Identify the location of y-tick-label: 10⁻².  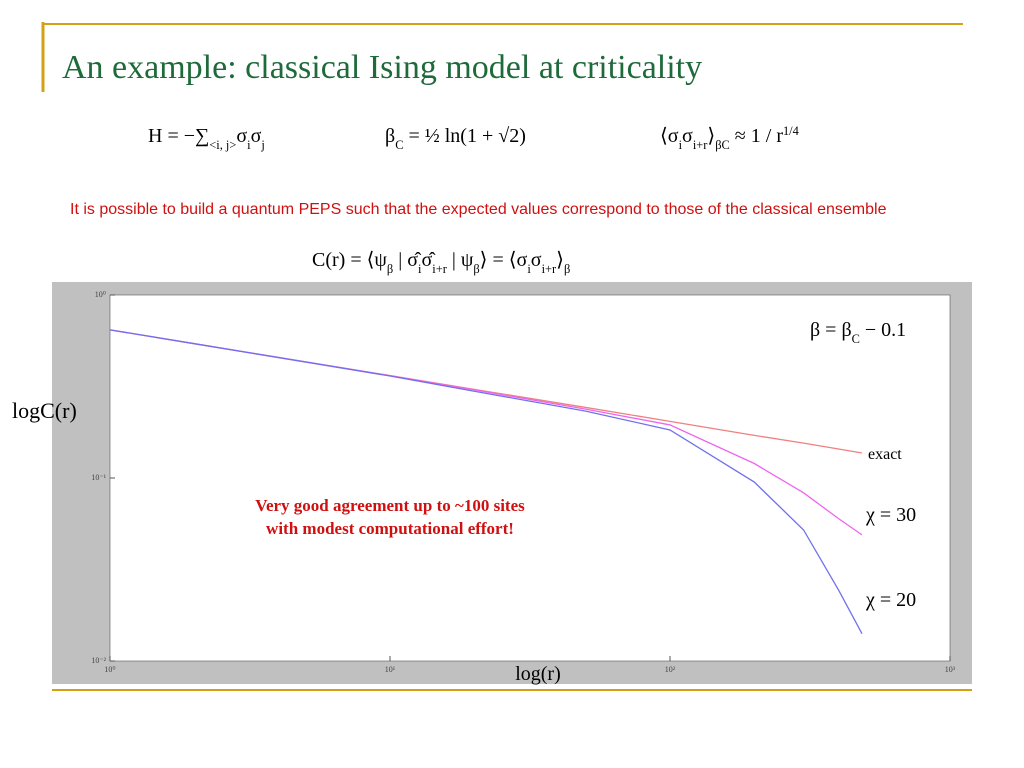
(98, 660).